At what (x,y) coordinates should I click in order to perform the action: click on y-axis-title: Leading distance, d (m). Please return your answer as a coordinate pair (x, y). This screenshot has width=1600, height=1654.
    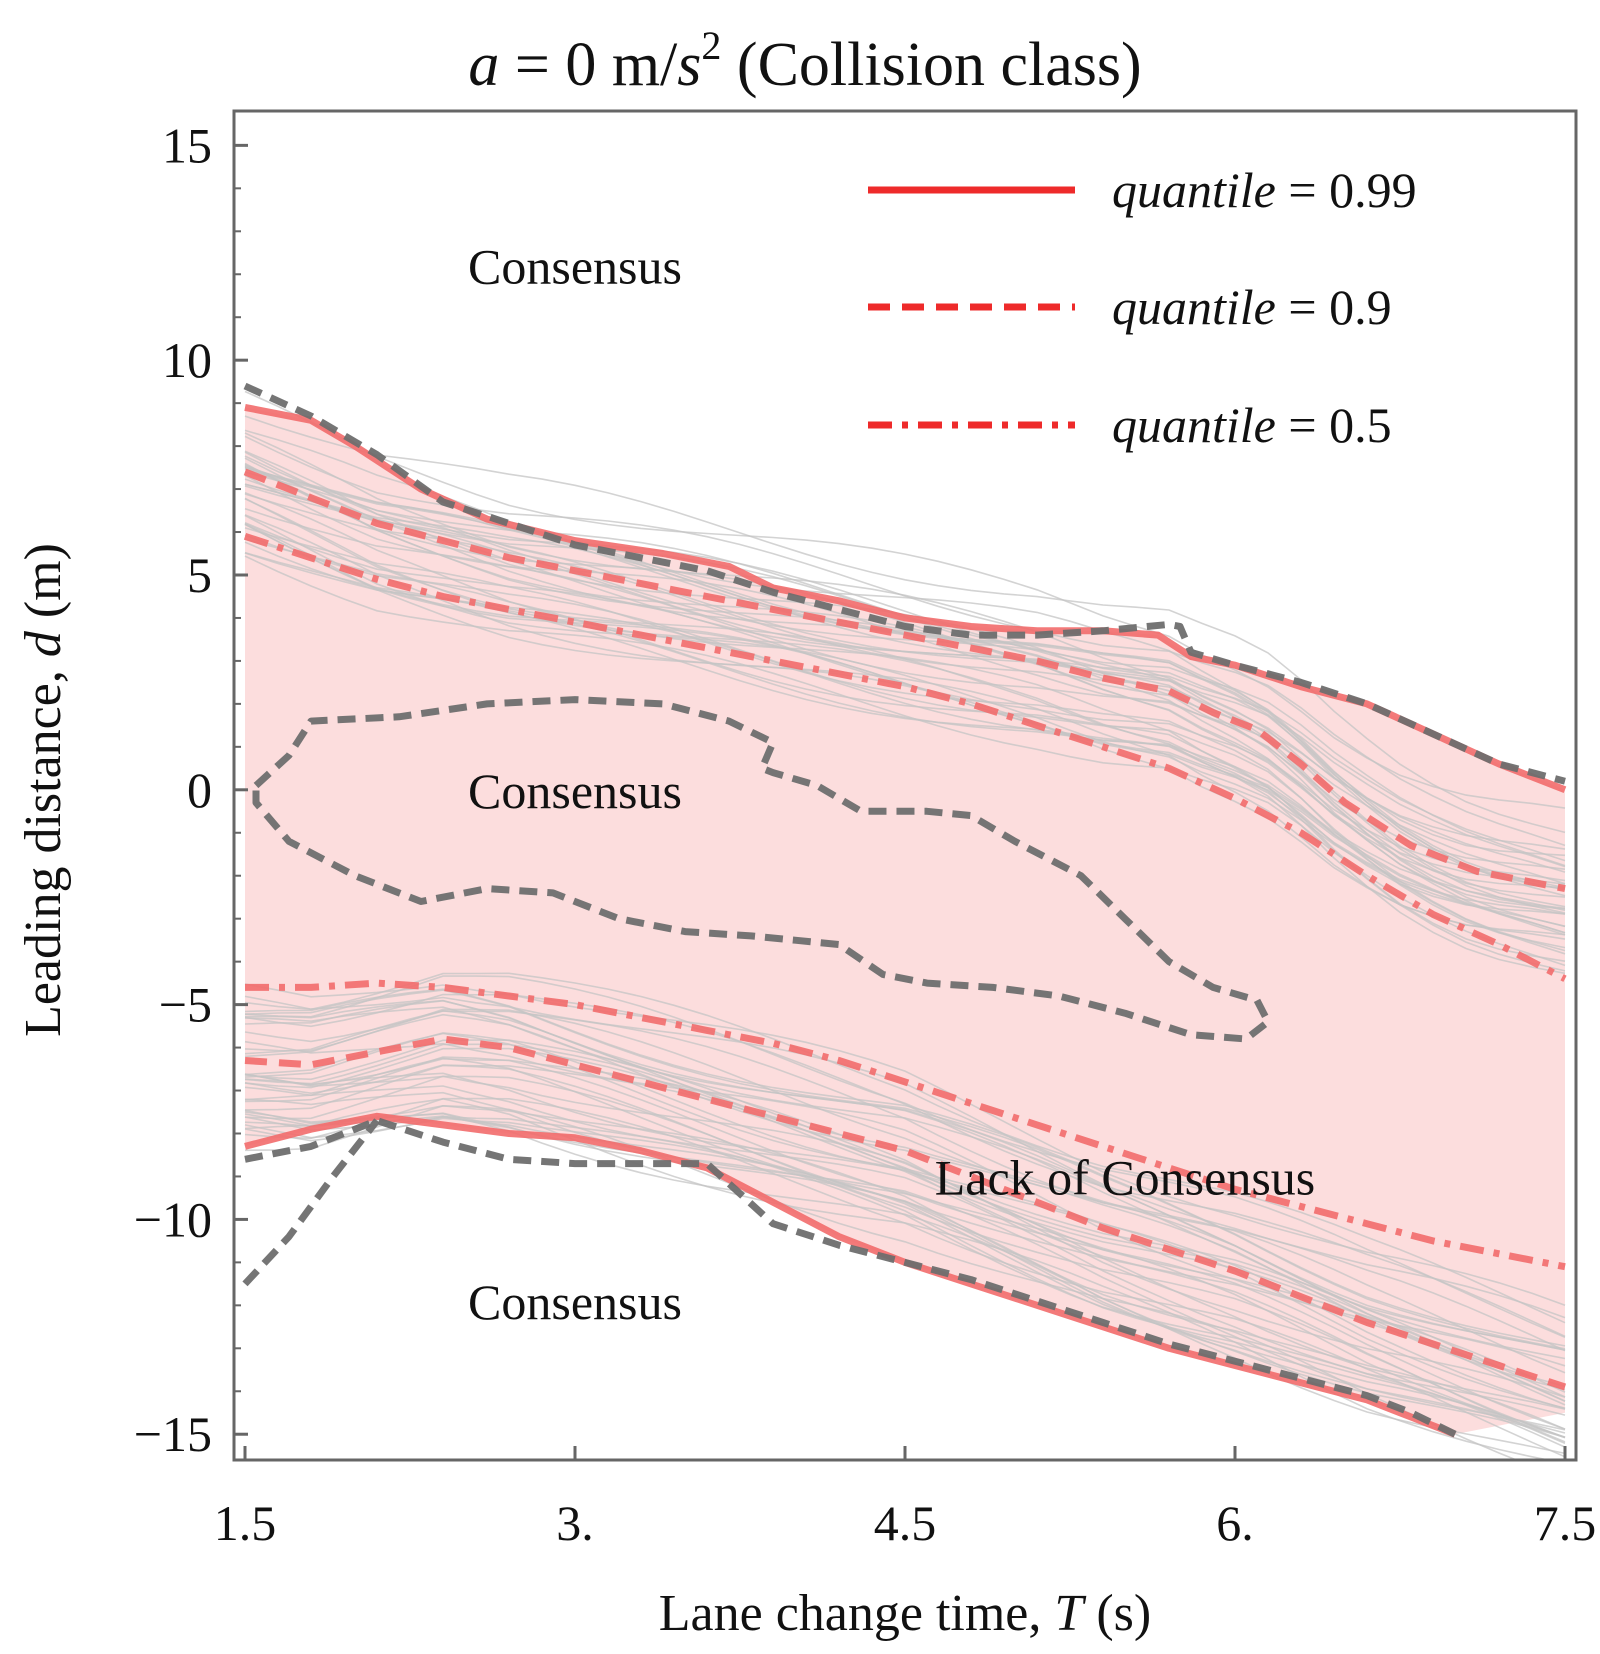
    Looking at the image, I should click on (43, 790).